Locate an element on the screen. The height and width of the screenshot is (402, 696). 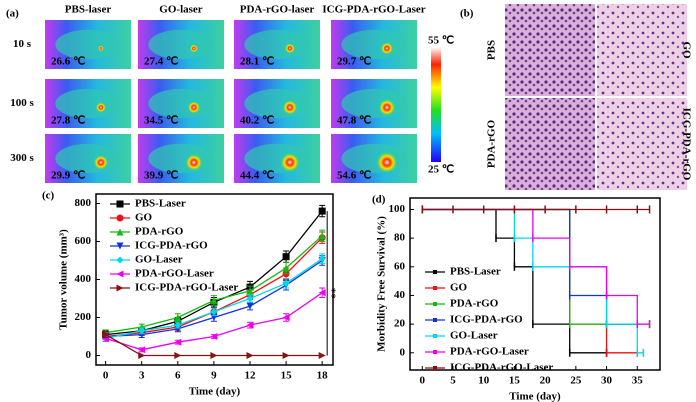
column-header: GO-laser is located at coordinates (180, 10).